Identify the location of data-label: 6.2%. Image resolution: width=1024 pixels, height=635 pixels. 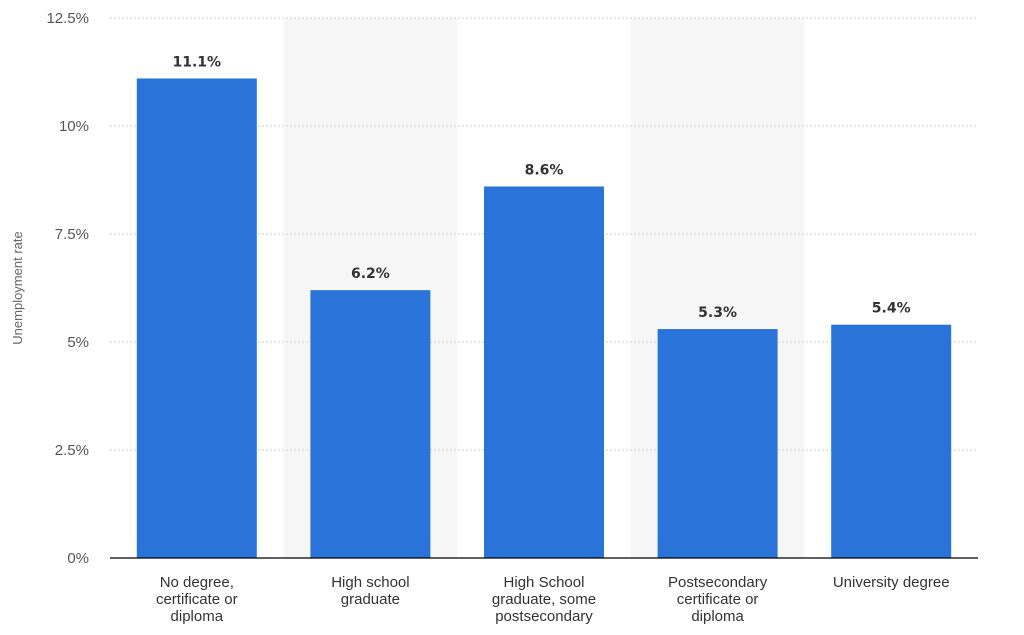
(370, 274).